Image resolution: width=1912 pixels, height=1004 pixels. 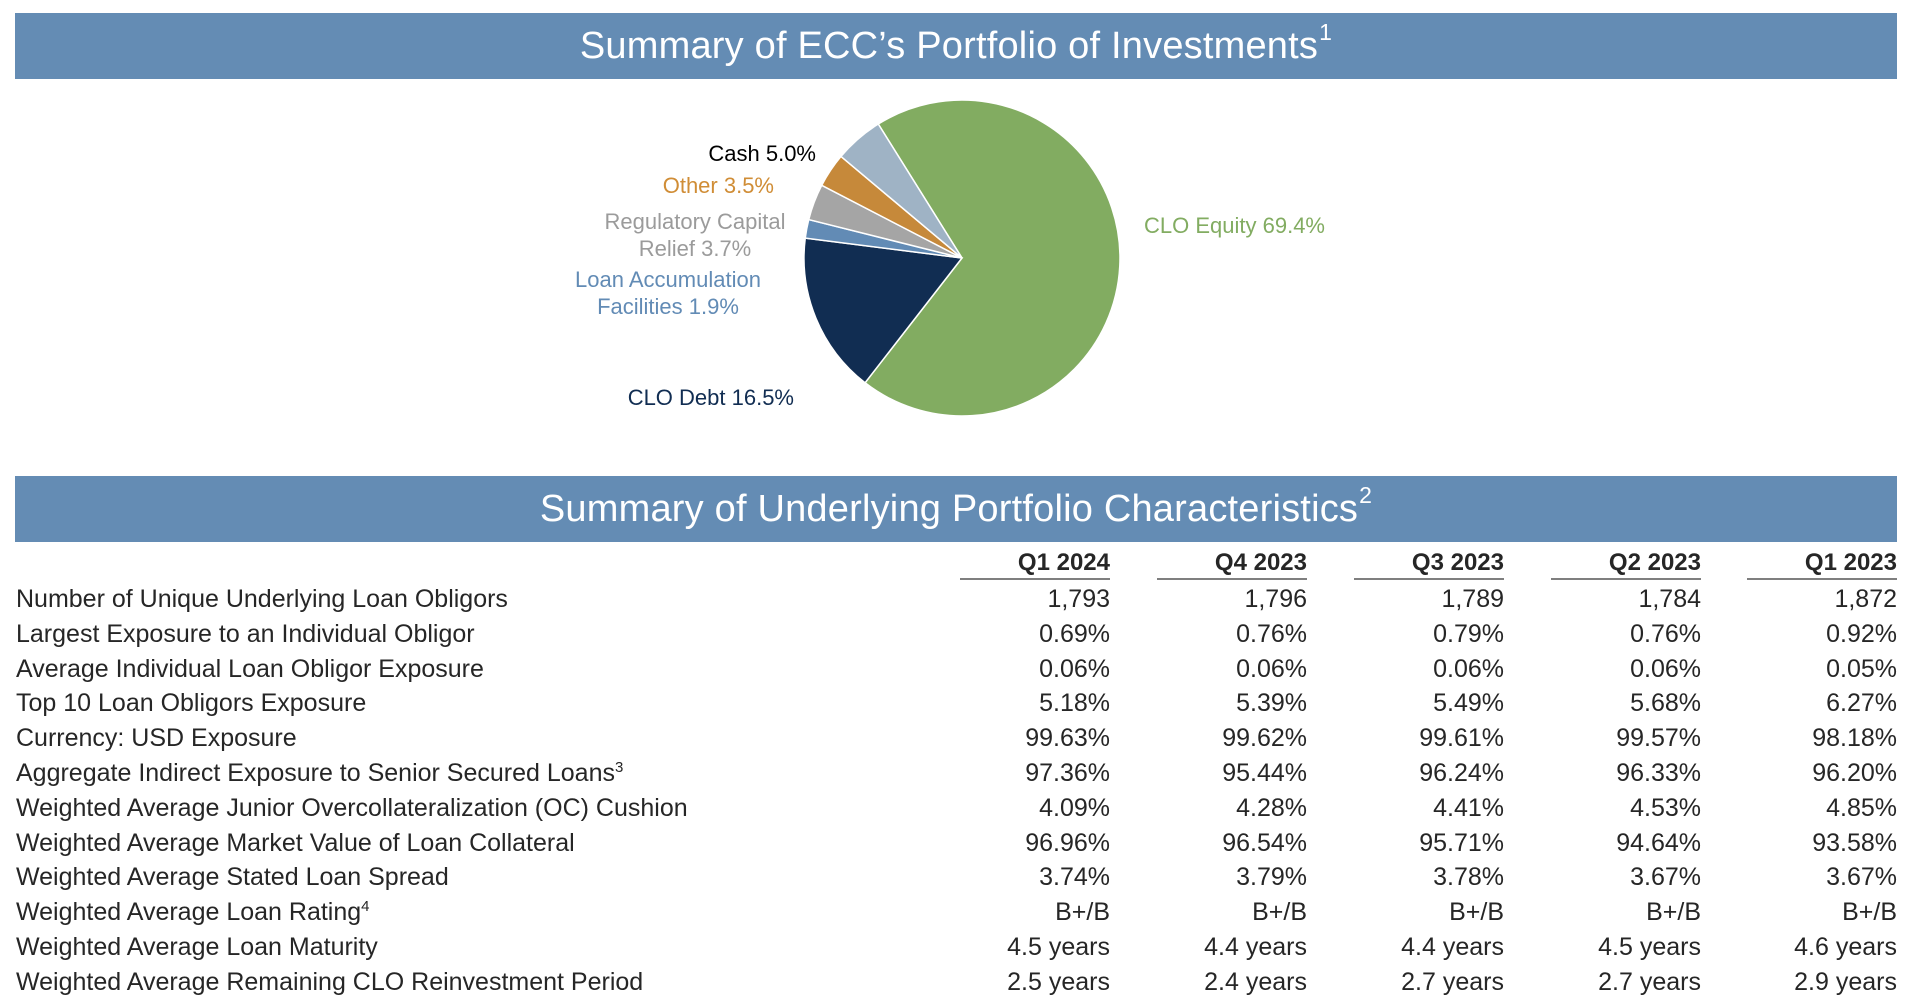 What do you see at coordinates (1658, 738) in the screenshot?
I see `table-cell: 99.57%` at bounding box center [1658, 738].